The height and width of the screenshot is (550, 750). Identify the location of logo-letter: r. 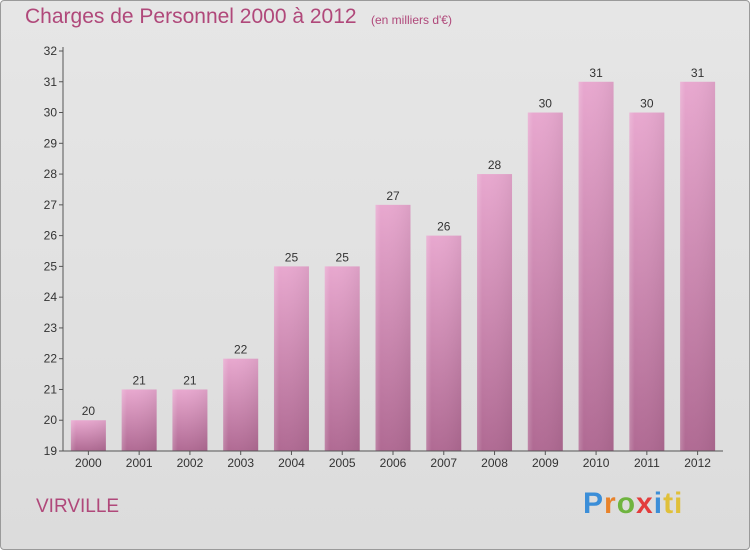
(610, 503).